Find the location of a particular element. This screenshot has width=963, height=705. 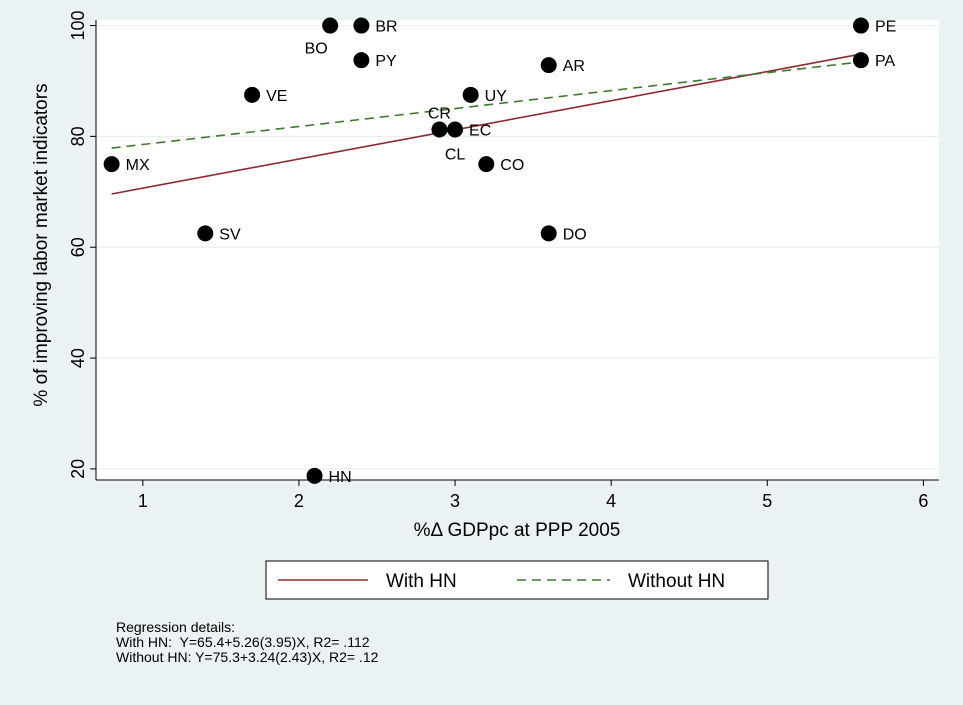

data-point-pa is located at coordinates (860, 60).